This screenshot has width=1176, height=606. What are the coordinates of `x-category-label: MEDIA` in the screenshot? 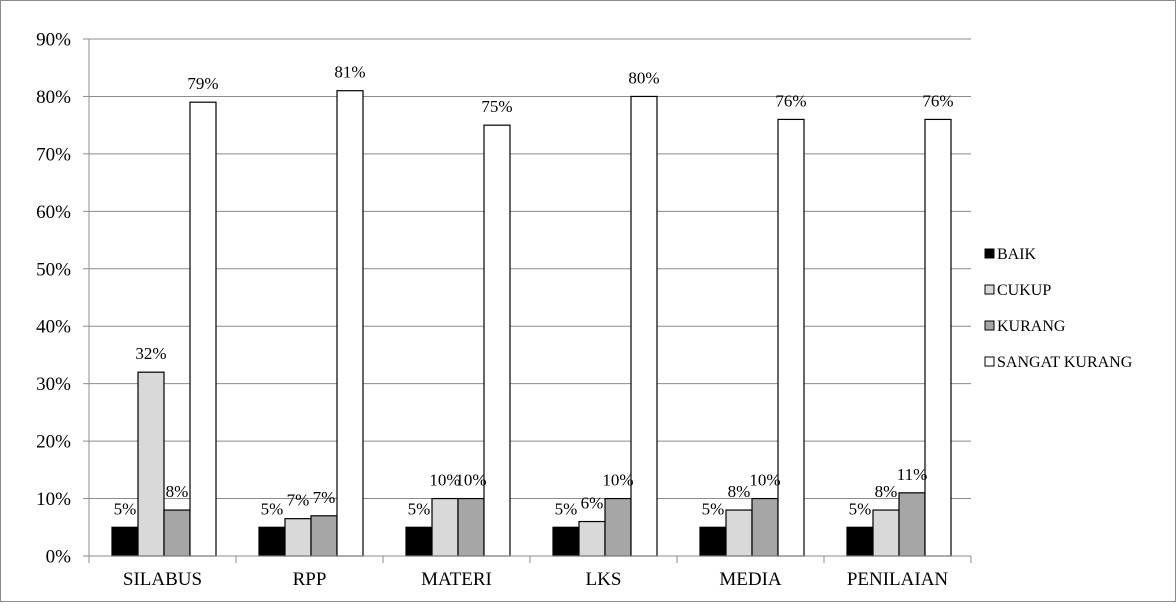 It's located at (750, 579).